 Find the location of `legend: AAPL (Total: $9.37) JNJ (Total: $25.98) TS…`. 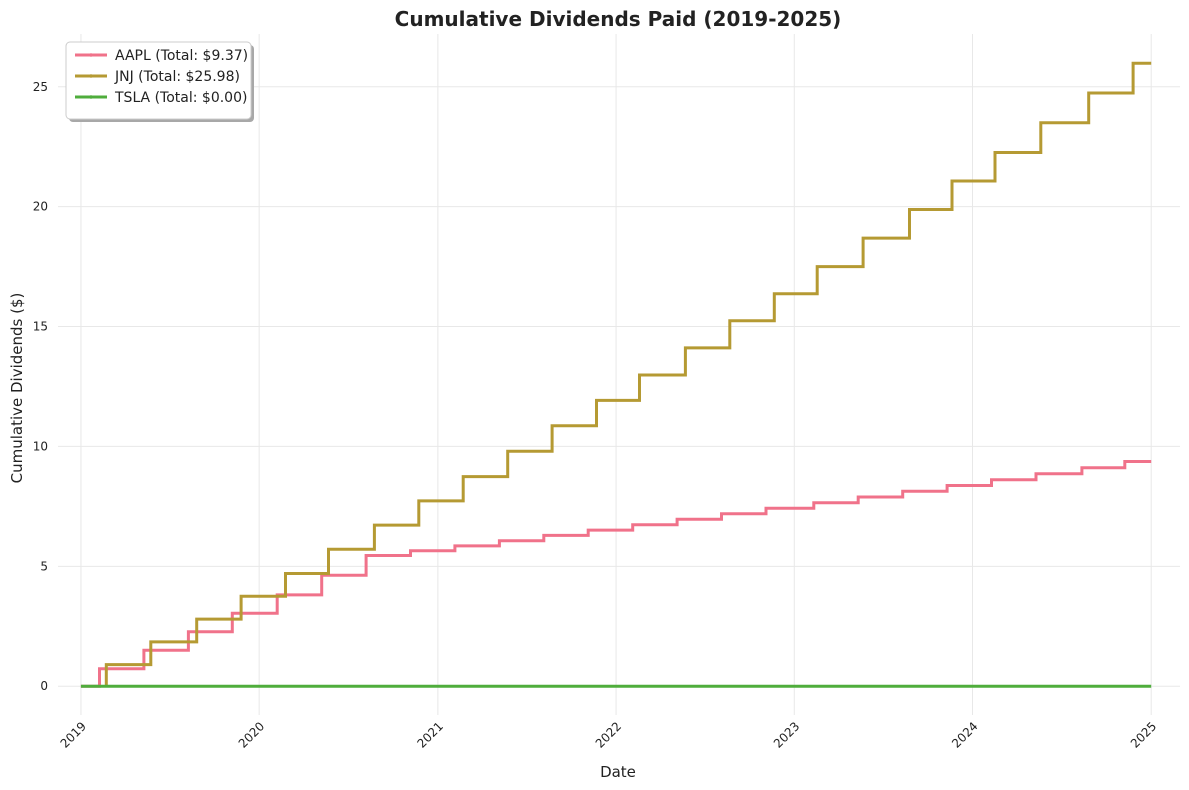

legend: AAPL (Total: $9.37) JNJ (Total: $25.98) TS… is located at coordinates (159, 81).